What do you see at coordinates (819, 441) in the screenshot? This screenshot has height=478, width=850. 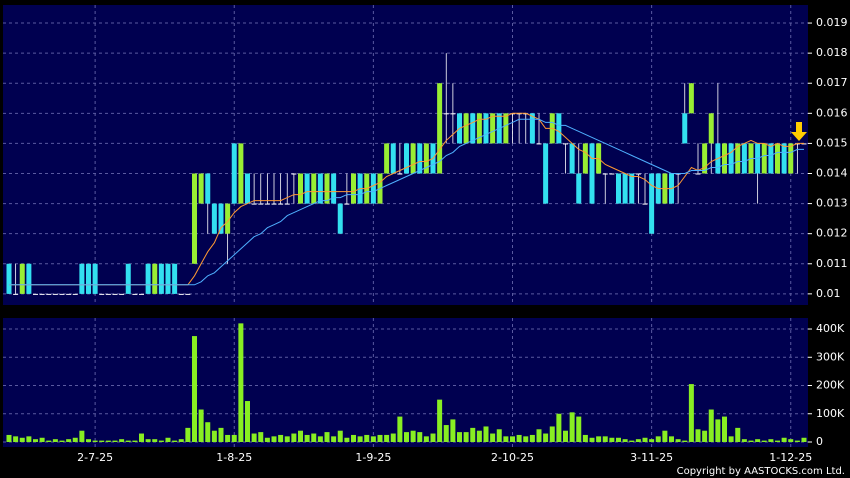 I see `y2-tick-label: 0` at bounding box center [819, 441].